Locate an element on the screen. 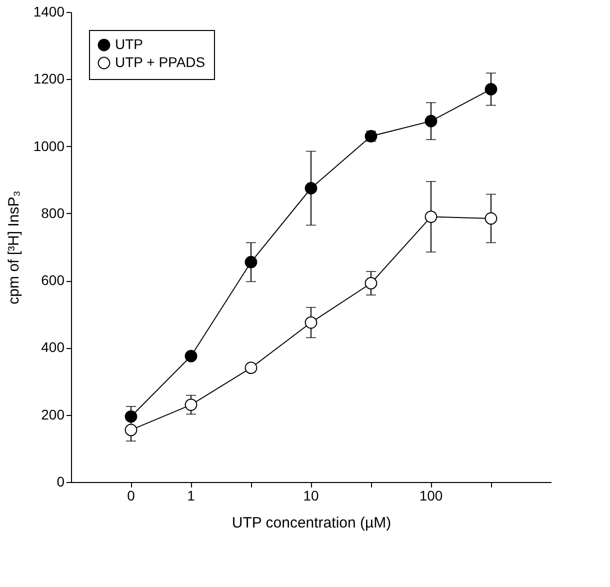 The height and width of the screenshot is (587, 610). x-tick-label: 100 is located at coordinates (431, 496).